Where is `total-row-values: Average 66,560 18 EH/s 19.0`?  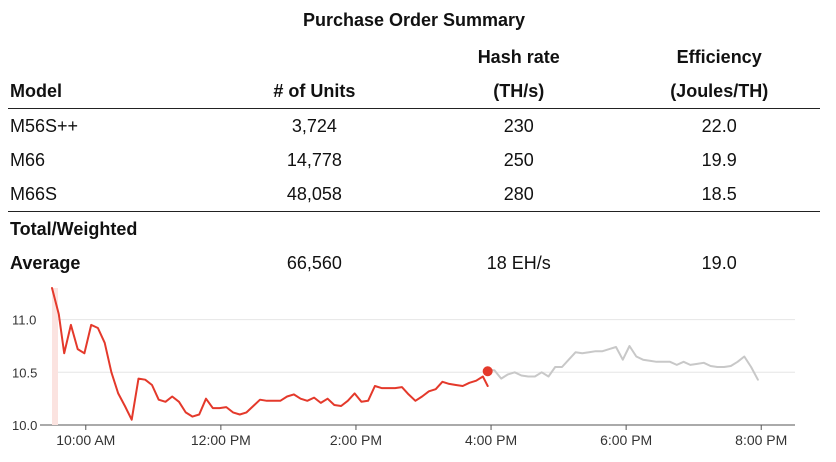
total-row-values: Average 66,560 18 EH/s 19.0 is located at coordinates (414, 263).